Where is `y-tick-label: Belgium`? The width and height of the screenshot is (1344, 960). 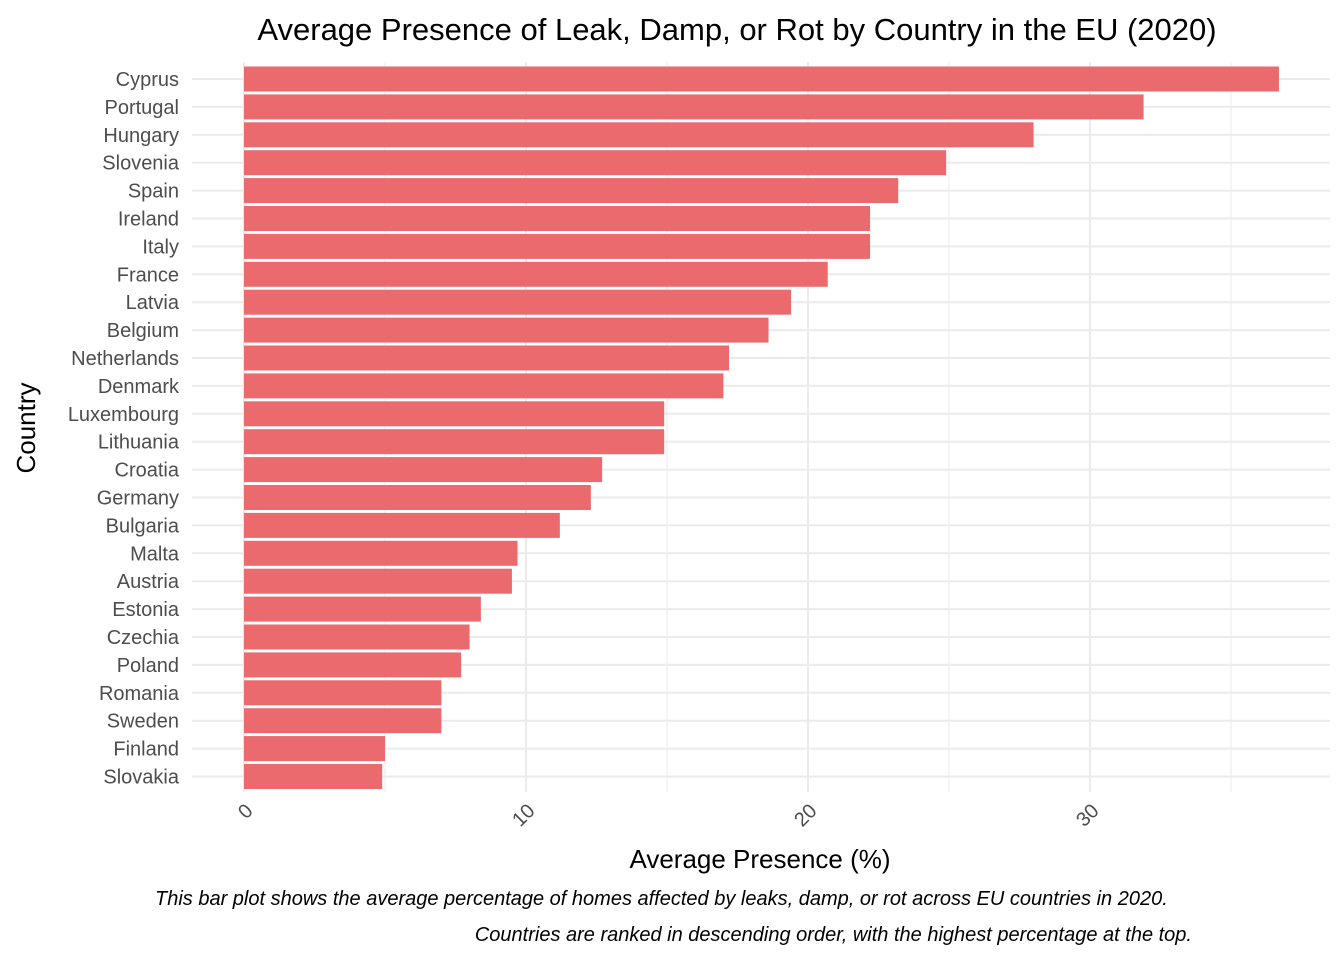
y-tick-label: Belgium is located at coordinates (143, 331).